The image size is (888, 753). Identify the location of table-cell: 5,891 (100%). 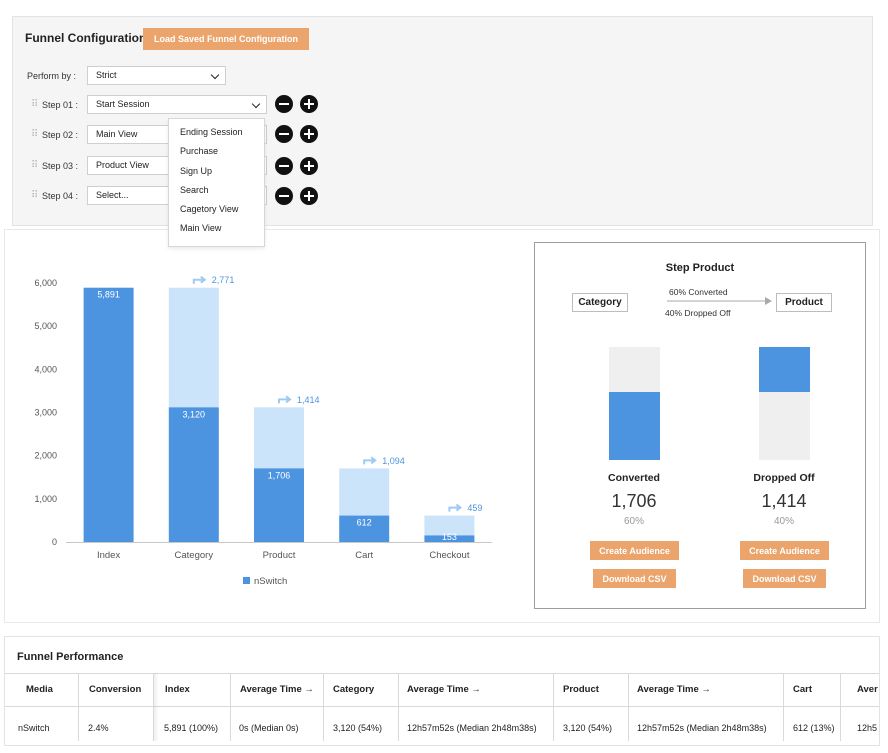
(191, 728).